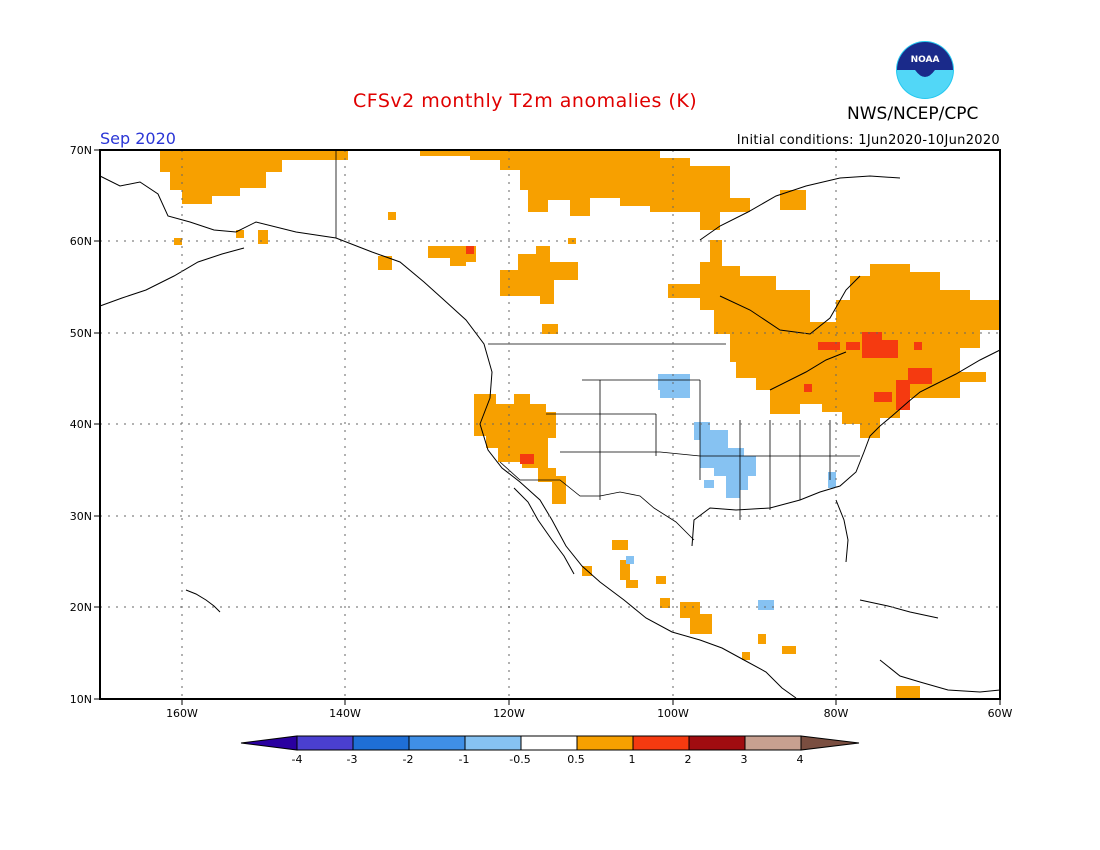 Image resolution: width=1100 pixels, height=850 pixels. I want to click on colorbar-label: -2, so click(408, 759).